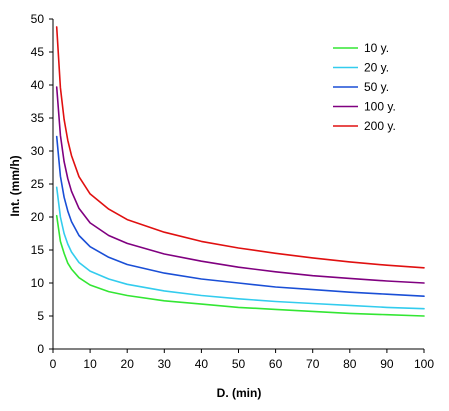 This screenshot has width=449, height=411. What do you see at coordinates (38, 19) in the screenshot?
I see `y-tick-label: 50` at bounding box center [38, 19].